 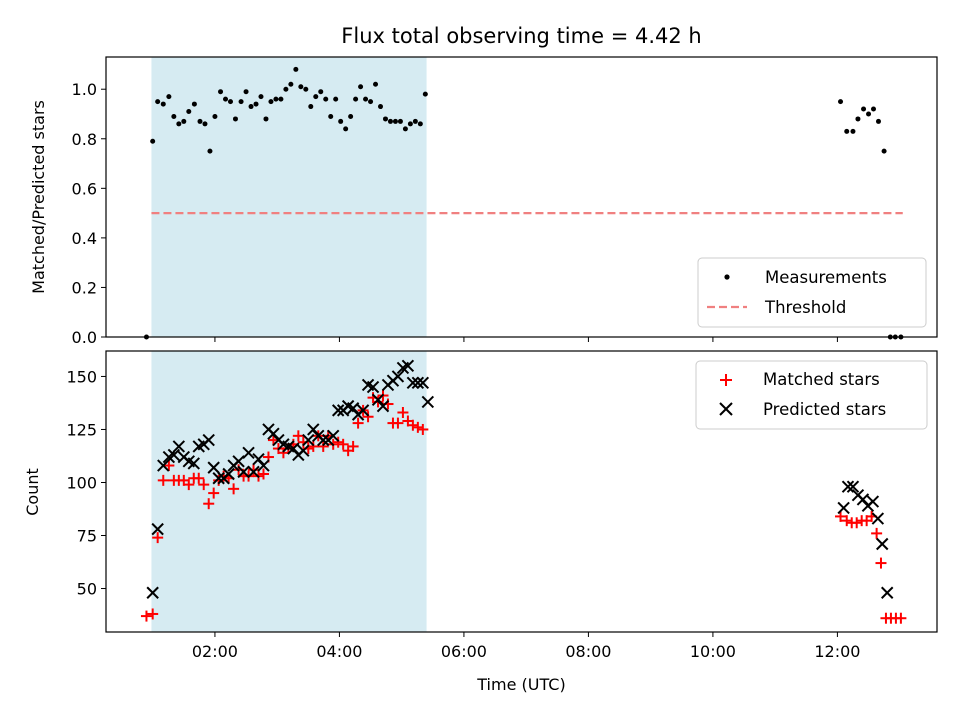 What do you see at coordinates (84, 89) in the screenshot?
I see `top-y-tick-label: 1.0` at bounding box center [84, 89].